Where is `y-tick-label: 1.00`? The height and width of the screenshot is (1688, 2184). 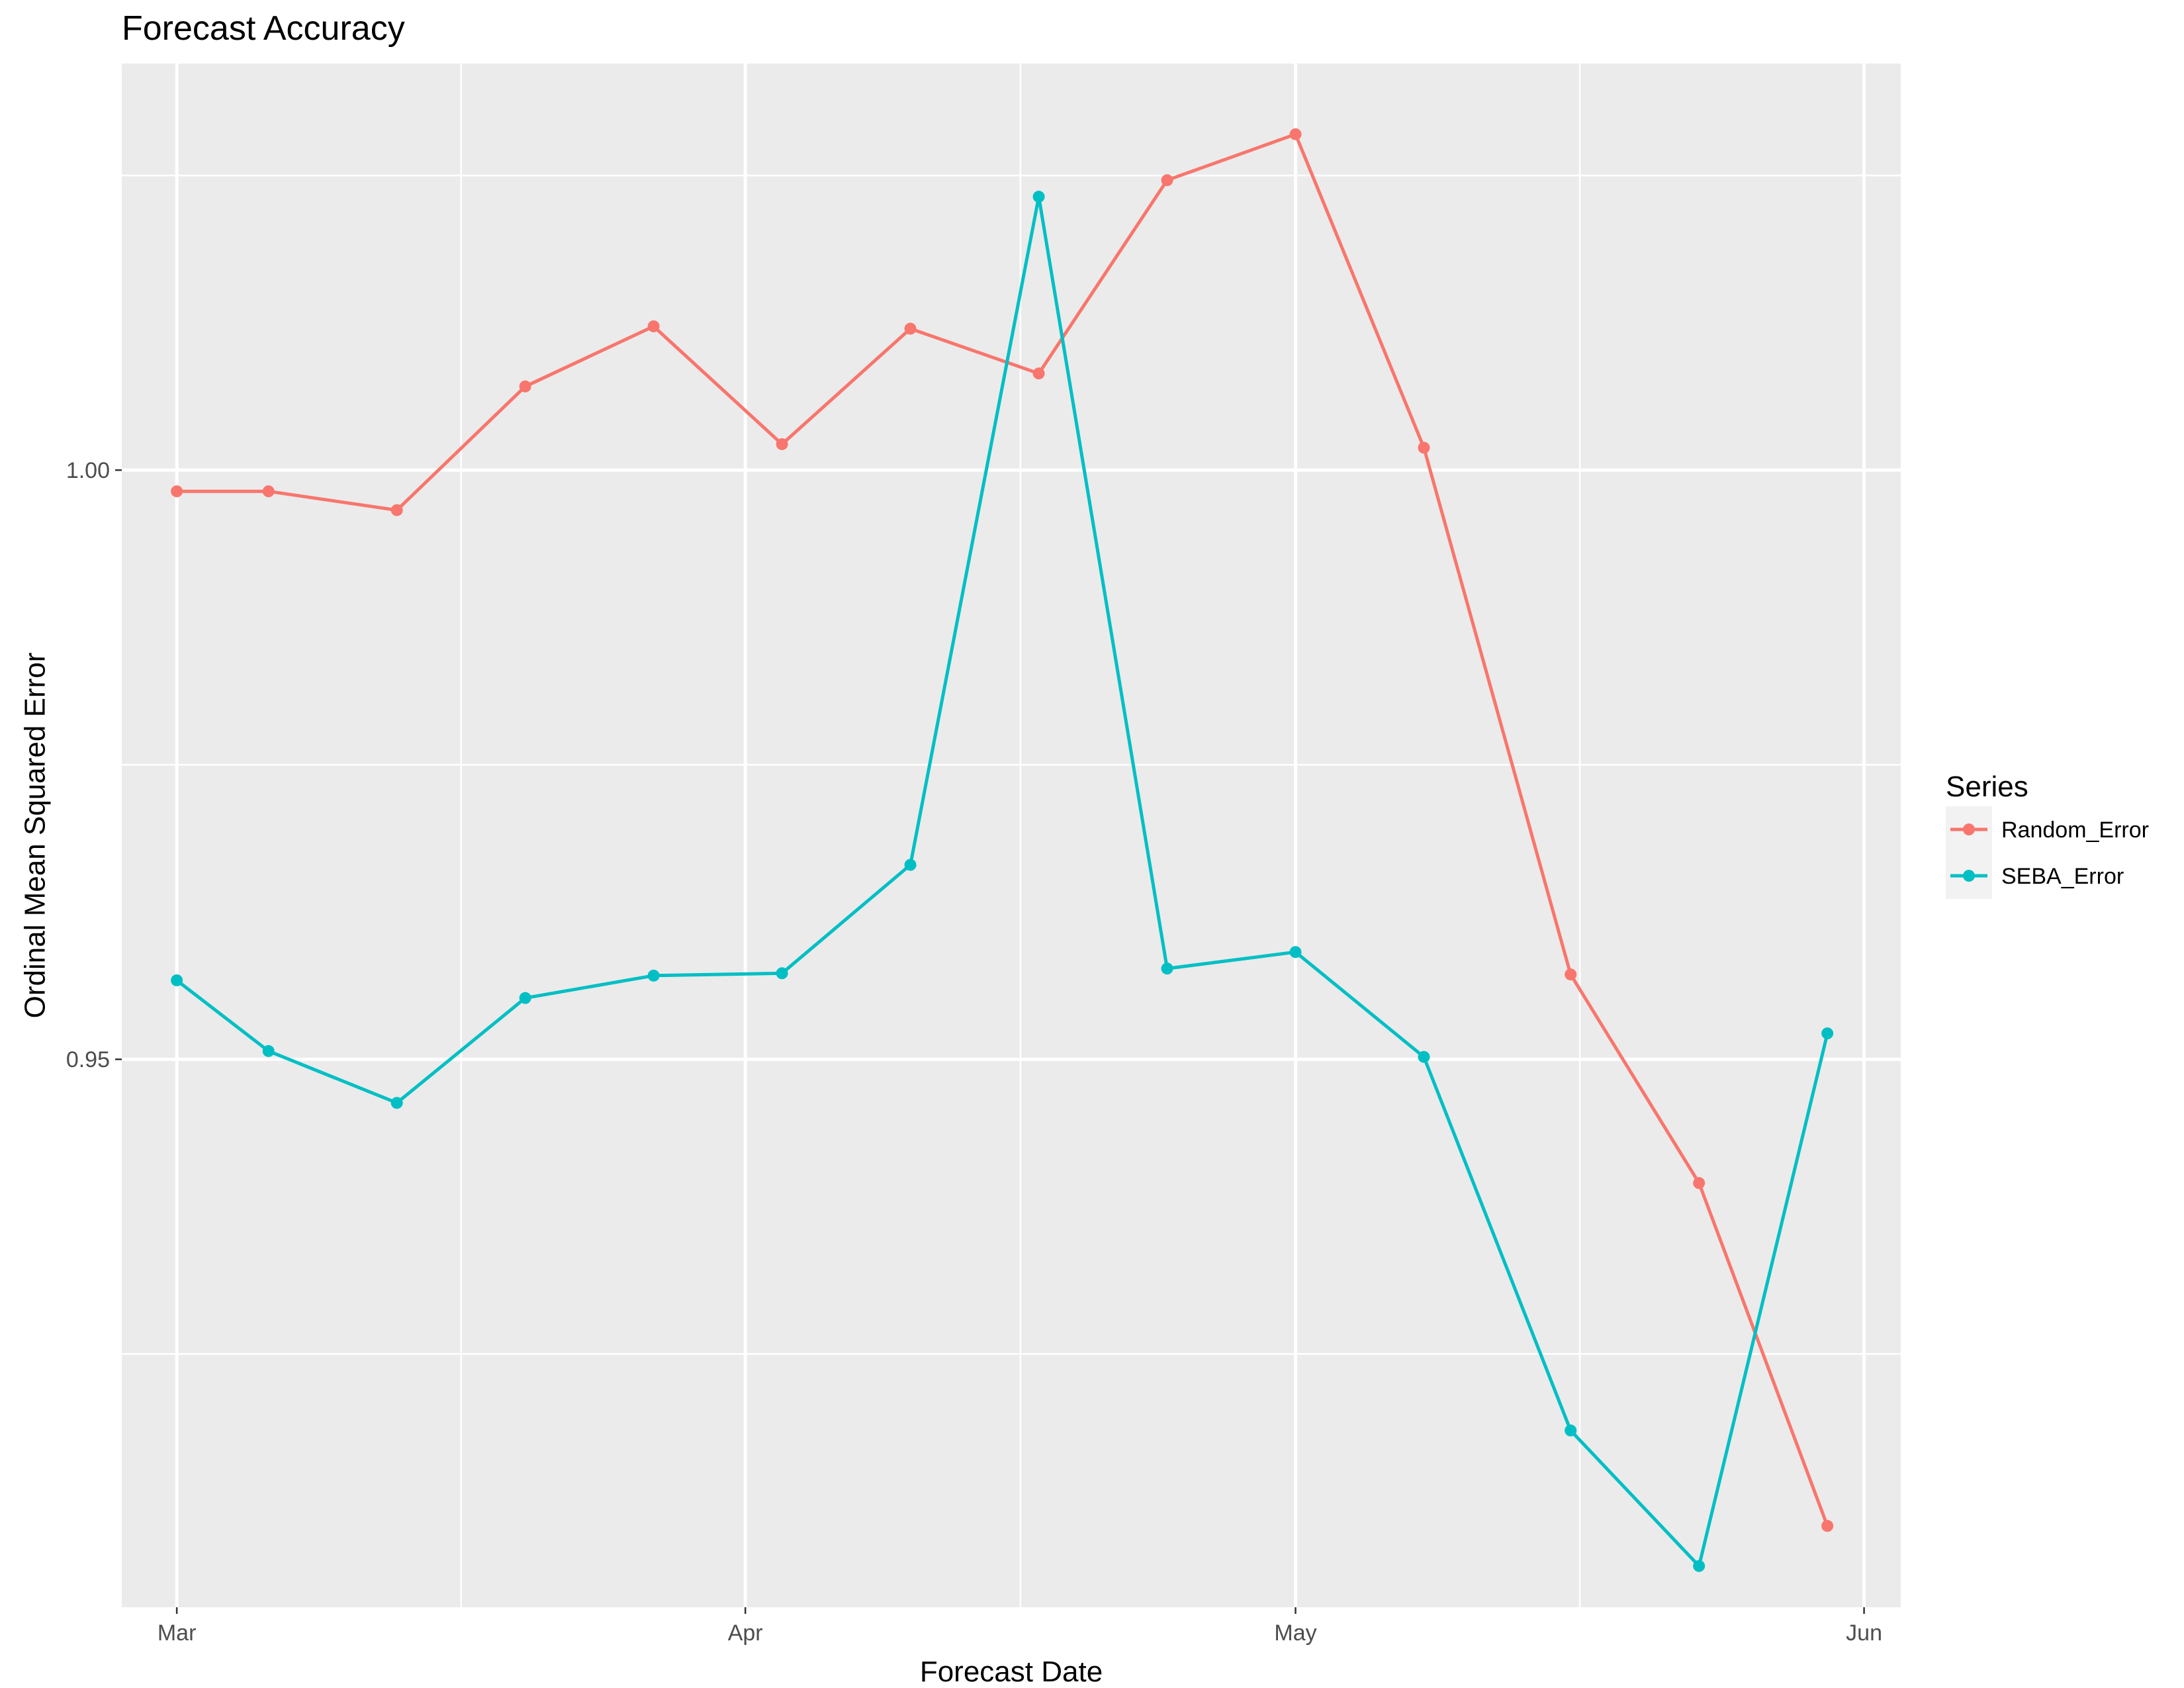 y-tick-label: 1.00 is located at coordinates (88, 470).